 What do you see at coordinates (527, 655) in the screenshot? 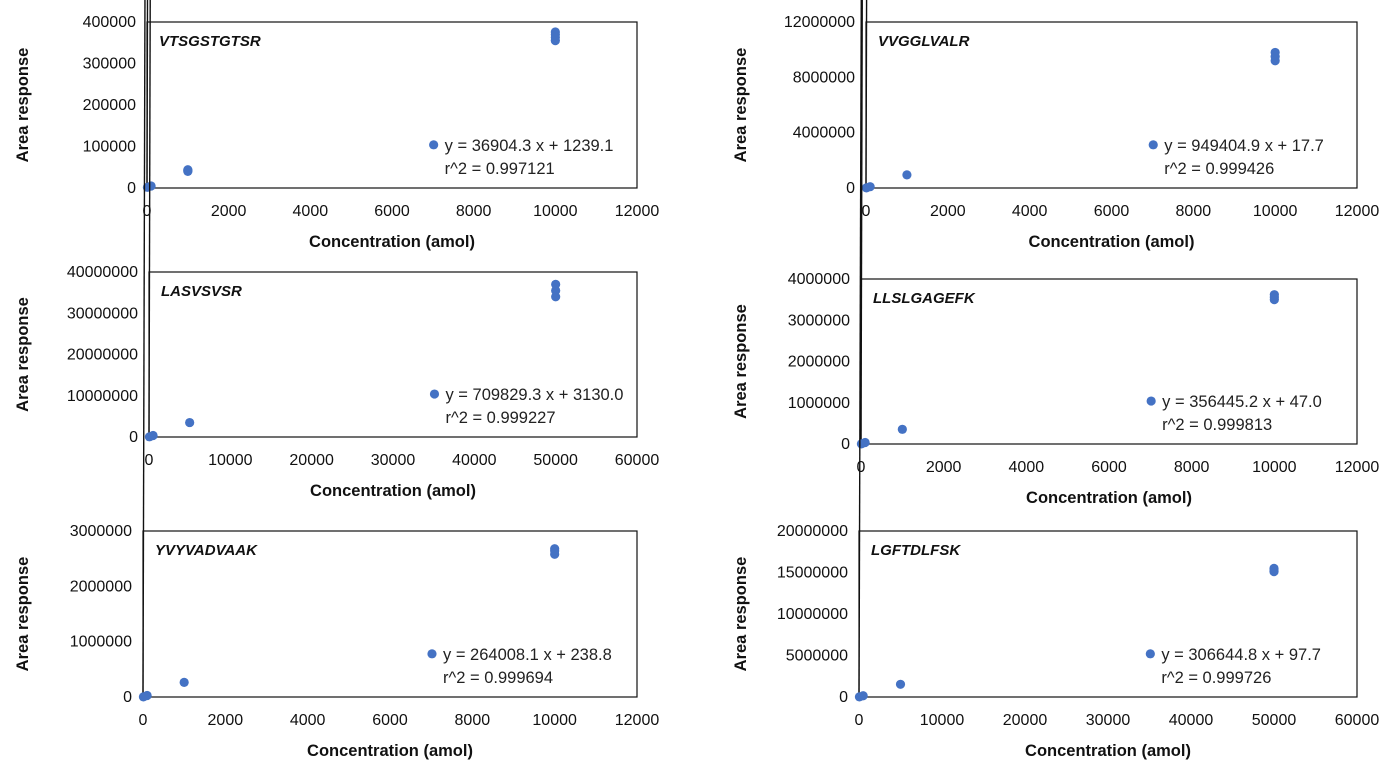
I see `fit-equation: y = 264008.1 x + 238.8` at bounding box center [527, 655].